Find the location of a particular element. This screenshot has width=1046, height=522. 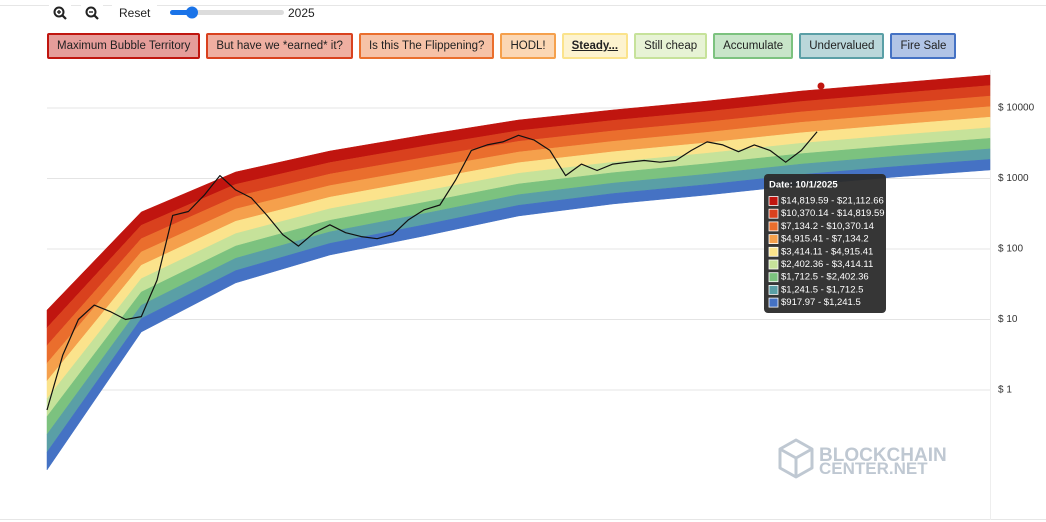

hover-dot is located at coordinates (821, 86).